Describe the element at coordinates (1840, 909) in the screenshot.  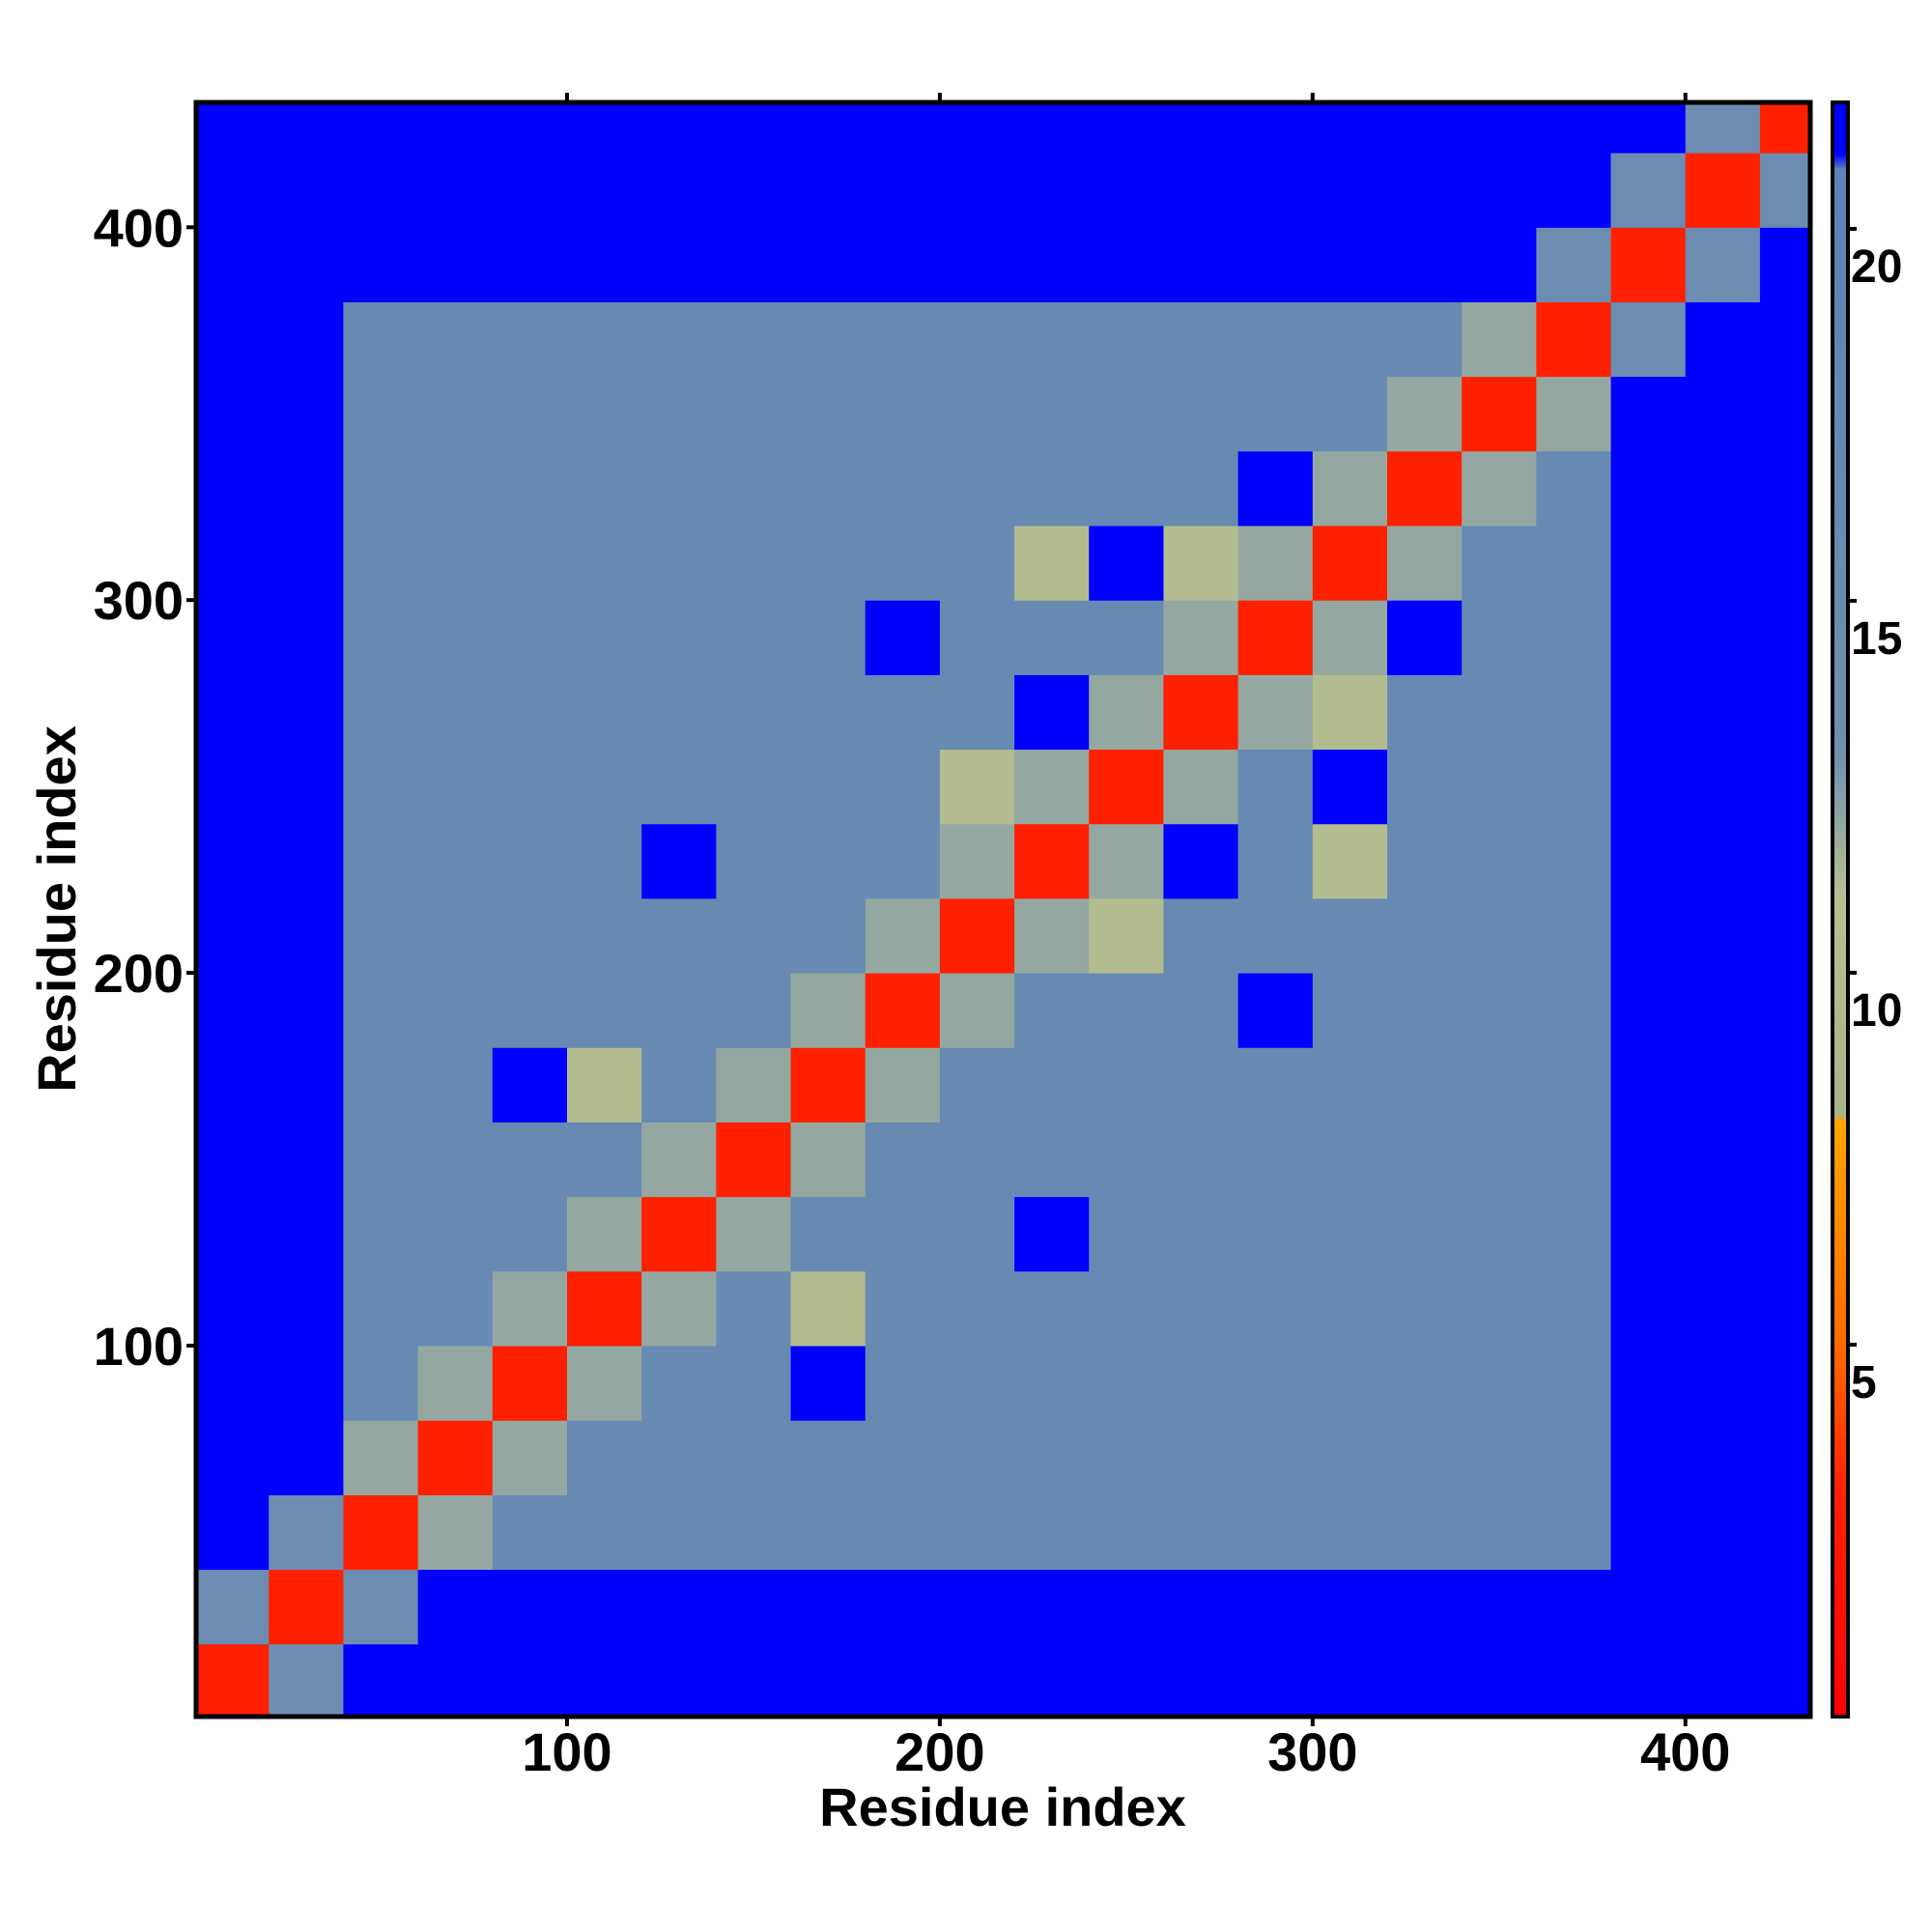
I see `colorbar` at that location.